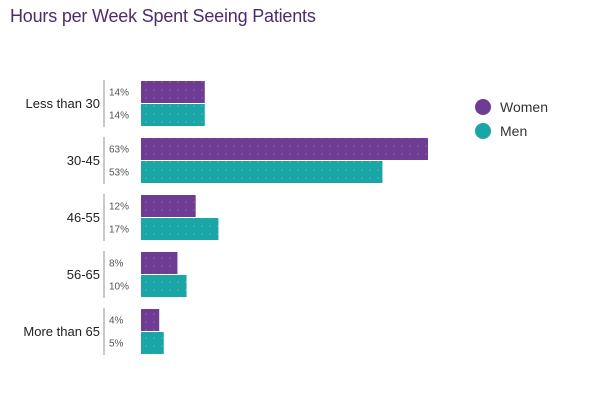 The height and width of the screenshot is (408, 600). What do you see at coordinates (61, 331) in the screenshot?
I see `category-label: More than 65` at bounding box center [61, 331].